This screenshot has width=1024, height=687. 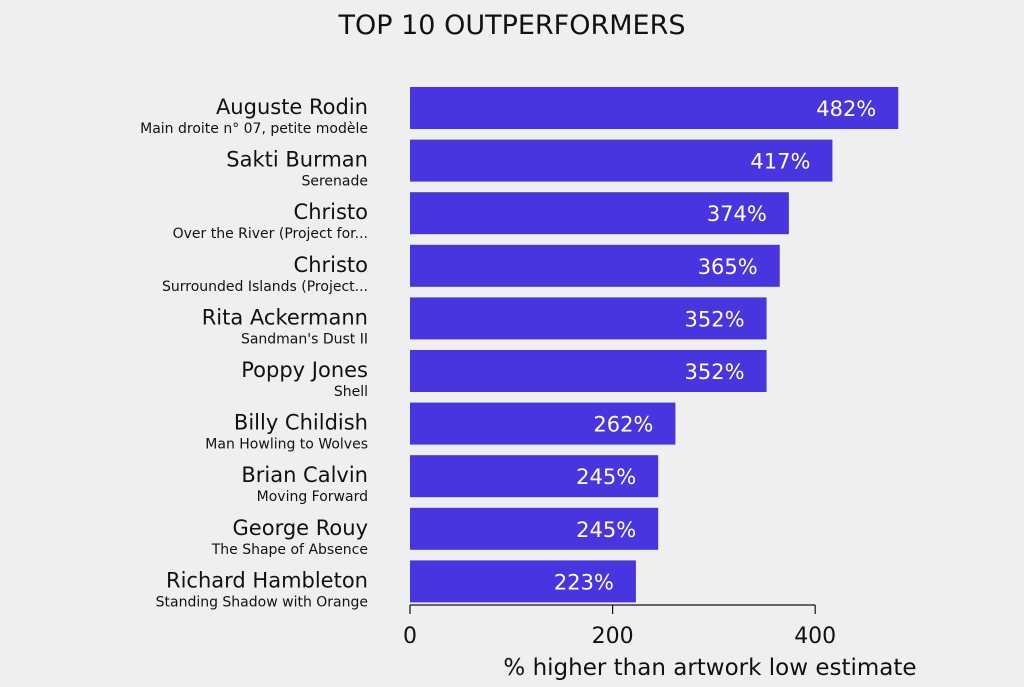 What do you see at coordinates (254, 129) in the screenshot?
I see `category-artwork-label: Main droite n° 07, petite modèle` at bounding box center [254, 129].